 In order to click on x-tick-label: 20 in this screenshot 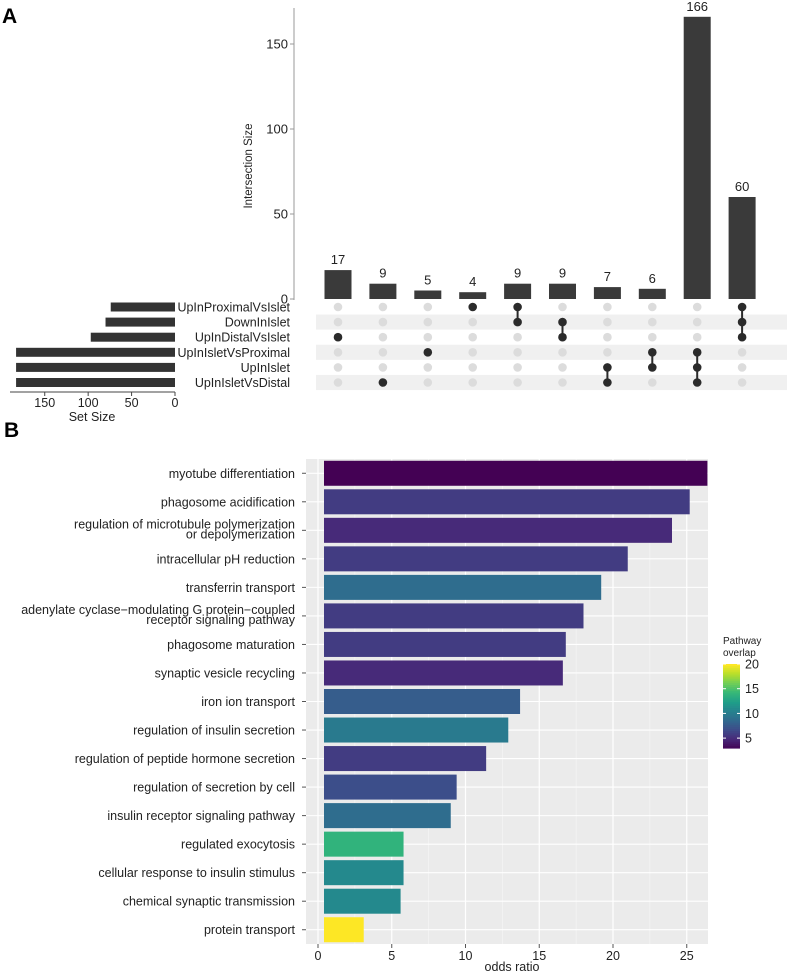, I will do `click(613, 956)`.